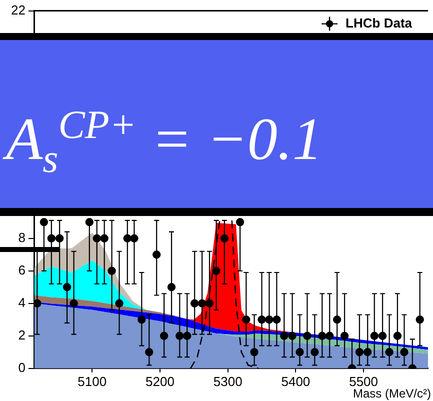 This screenshot has height=401, width=433. What do you see at coordinates (392, 393) in the screenshot?
I see `x-axis-title: Mass (MeV/c²)` at bounding box center [392, 393].